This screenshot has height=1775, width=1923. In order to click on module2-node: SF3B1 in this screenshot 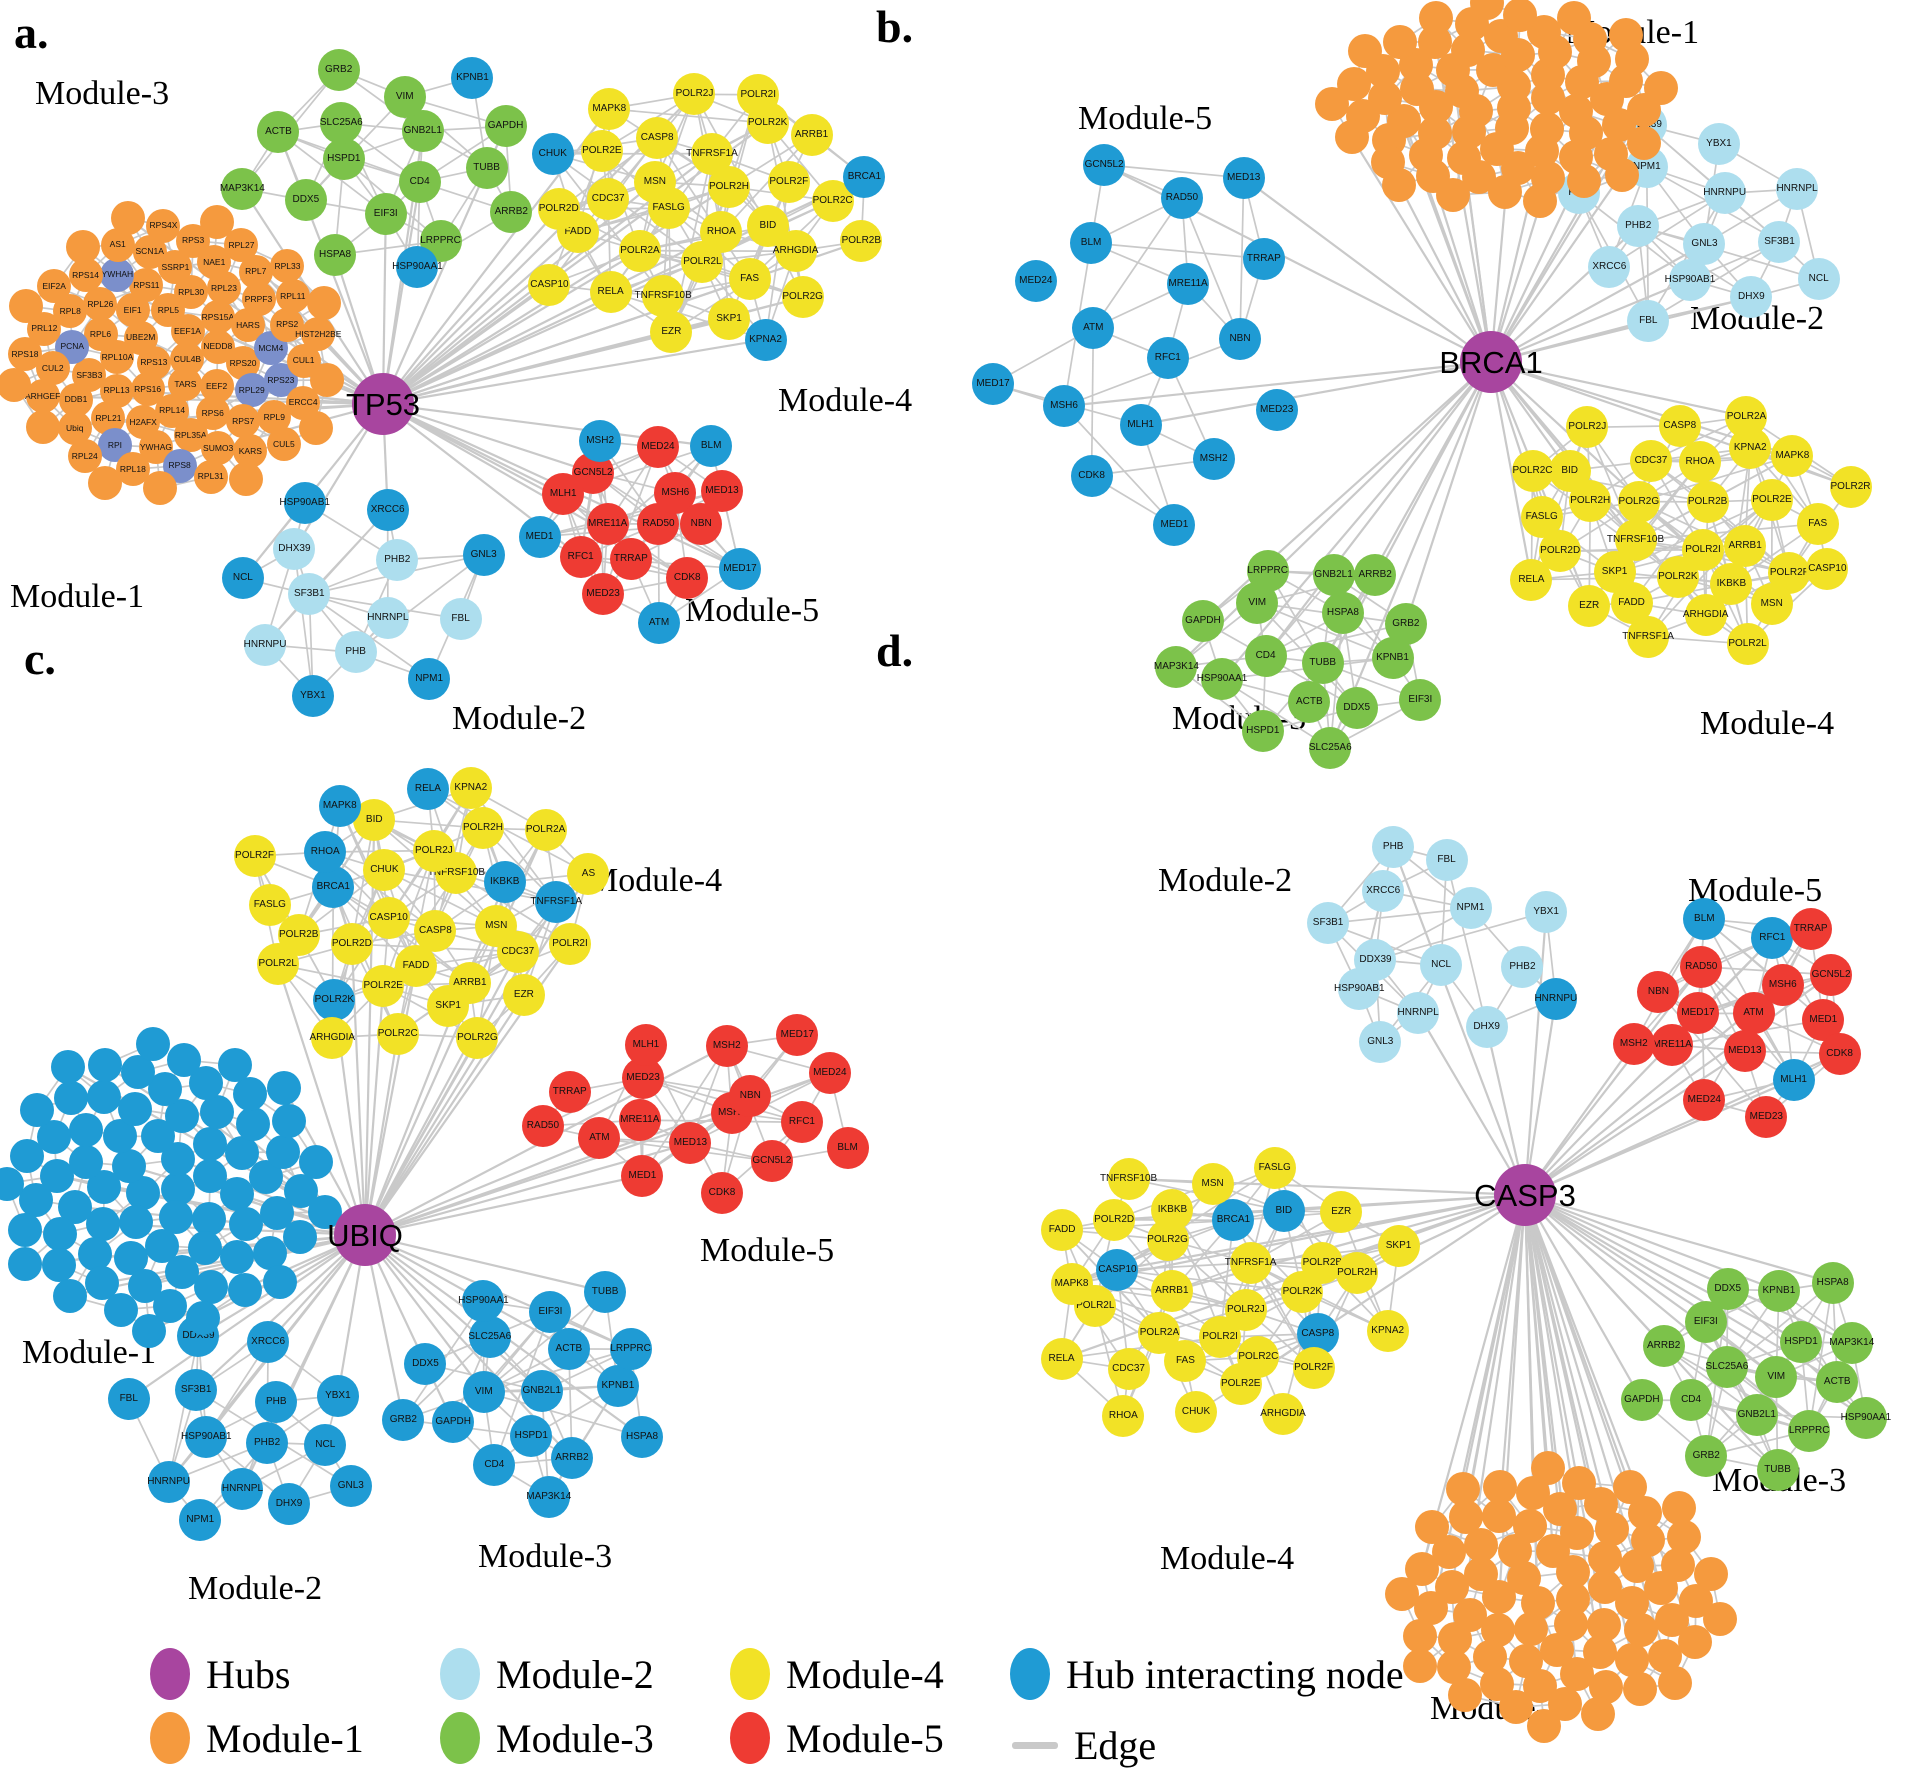, I will do `click(309, 594)`.